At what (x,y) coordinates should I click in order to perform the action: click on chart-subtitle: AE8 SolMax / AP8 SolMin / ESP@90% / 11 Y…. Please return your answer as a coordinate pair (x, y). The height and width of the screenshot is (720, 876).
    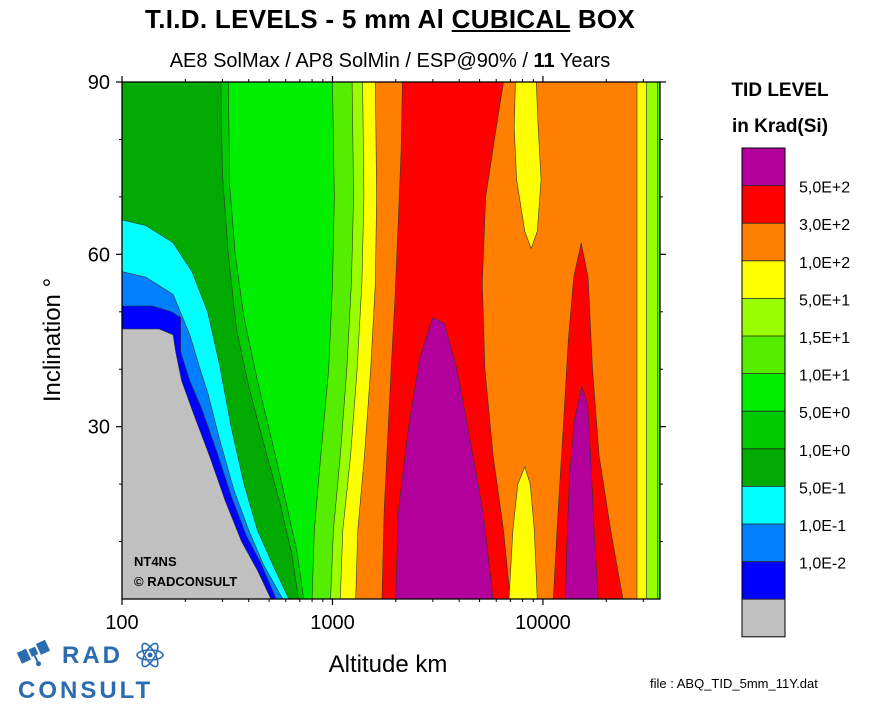
    Looking at the image, I should click on (390, 61).